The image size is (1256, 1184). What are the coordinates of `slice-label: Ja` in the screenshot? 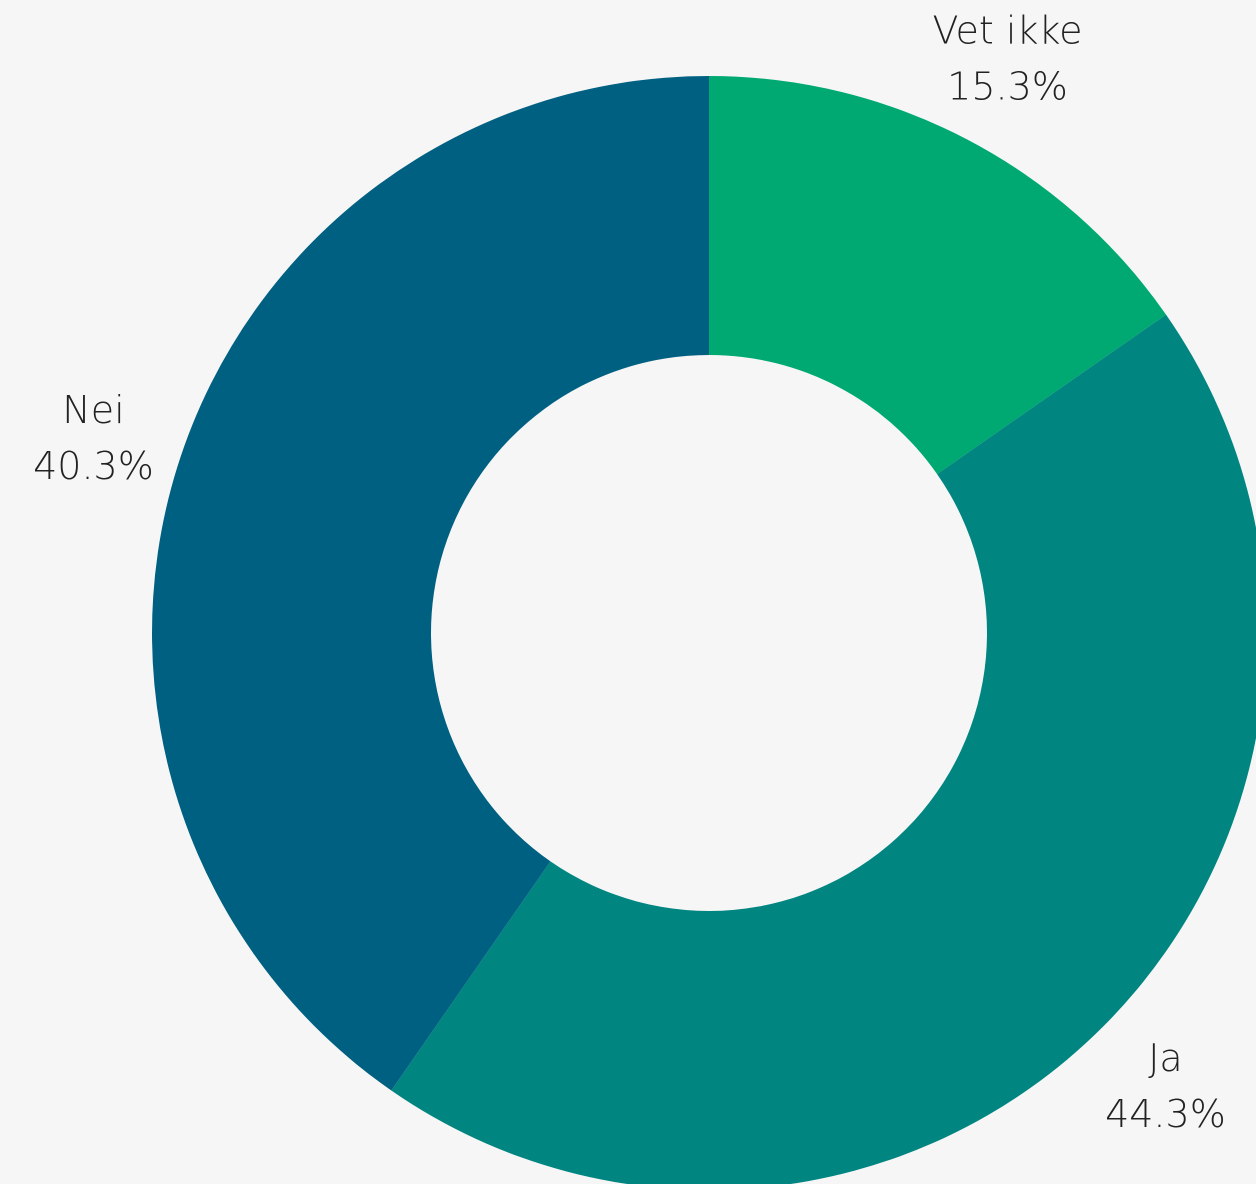 It's located at (1165, 1058).